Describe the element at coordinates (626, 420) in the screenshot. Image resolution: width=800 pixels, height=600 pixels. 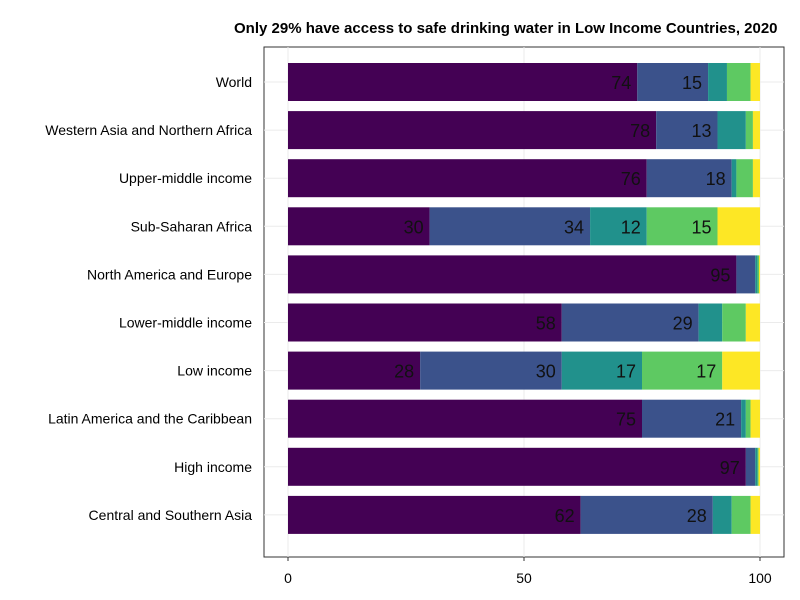
I see `data-label: 75` at that location.